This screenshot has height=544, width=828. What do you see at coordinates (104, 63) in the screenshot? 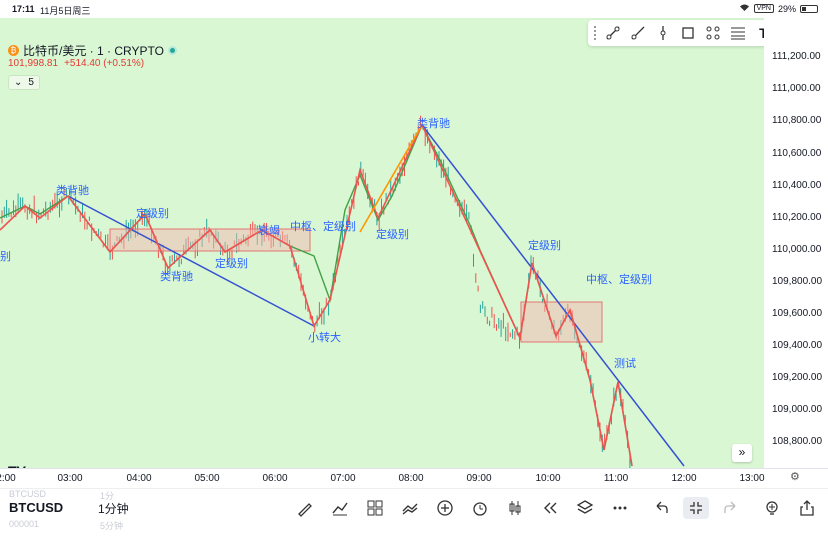
I see `price-change: +514.40 (+0.51%)` at bounding box center [104, 63].